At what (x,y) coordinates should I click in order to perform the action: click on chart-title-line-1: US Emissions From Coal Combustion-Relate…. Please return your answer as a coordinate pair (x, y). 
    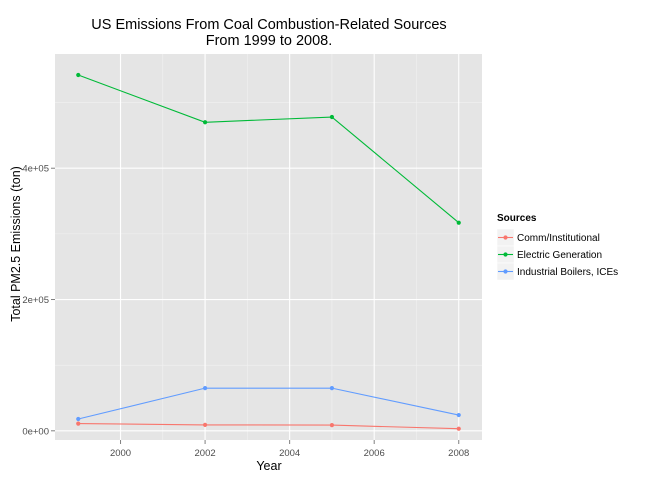
    Looking at the image, I should click on (268, 25).